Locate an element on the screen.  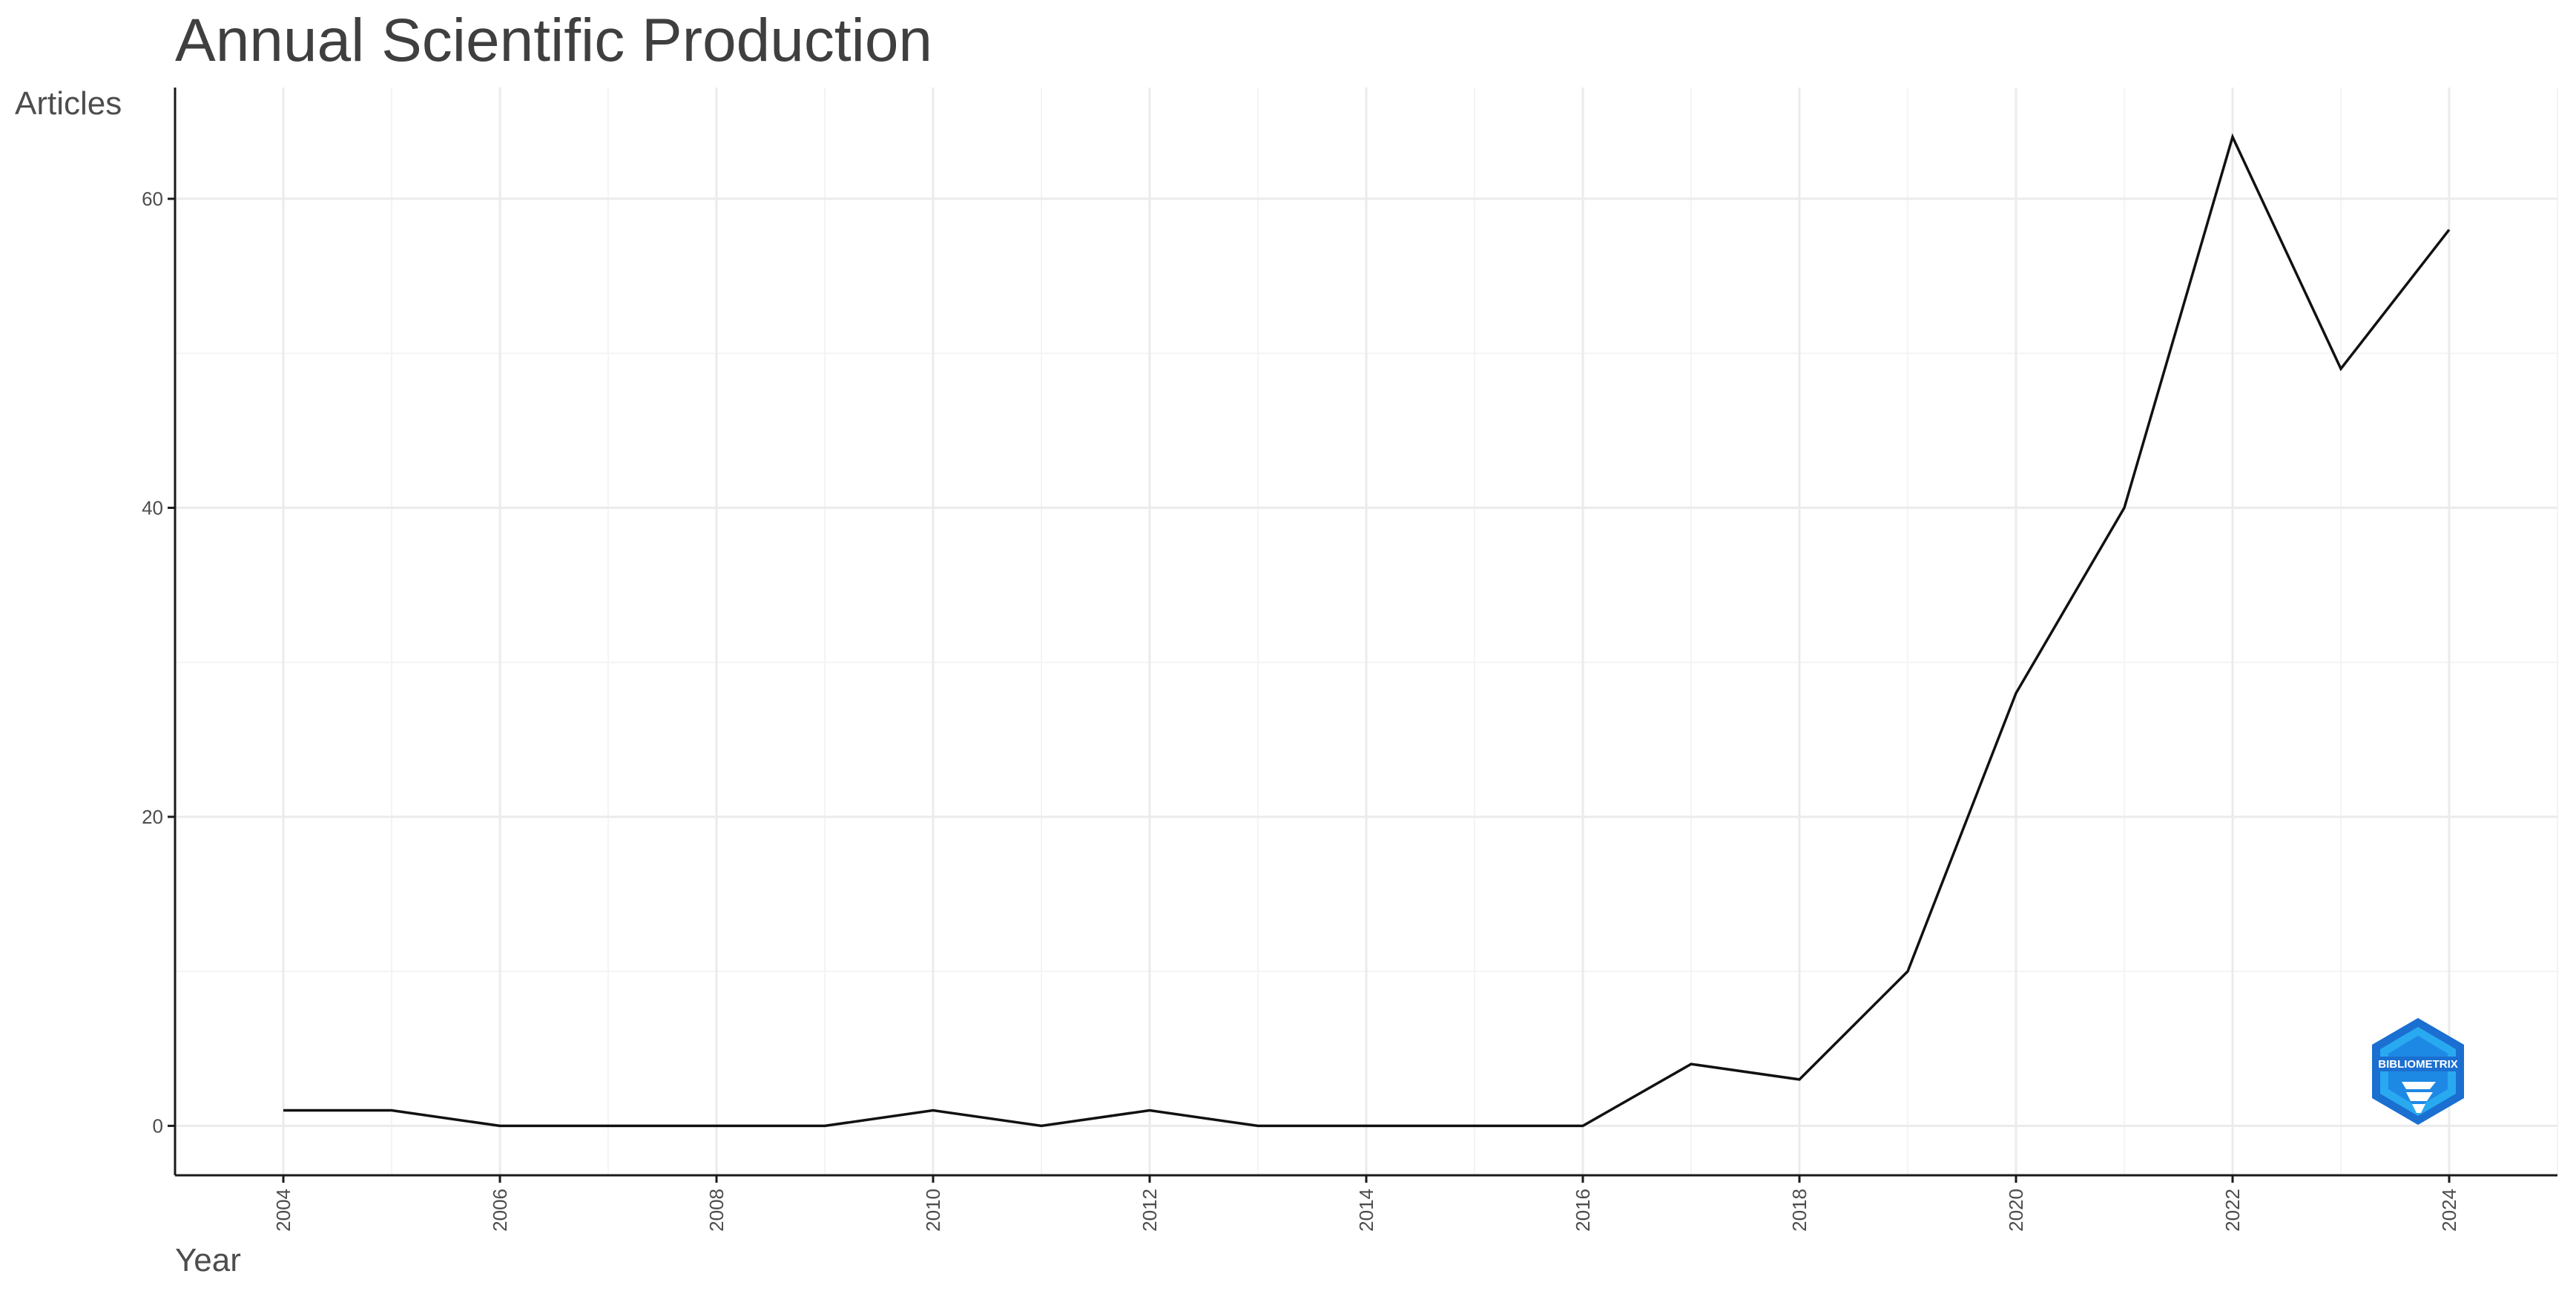
watermark-text: BIBLIOMETRIX is located at coordinates (2418, 1064).